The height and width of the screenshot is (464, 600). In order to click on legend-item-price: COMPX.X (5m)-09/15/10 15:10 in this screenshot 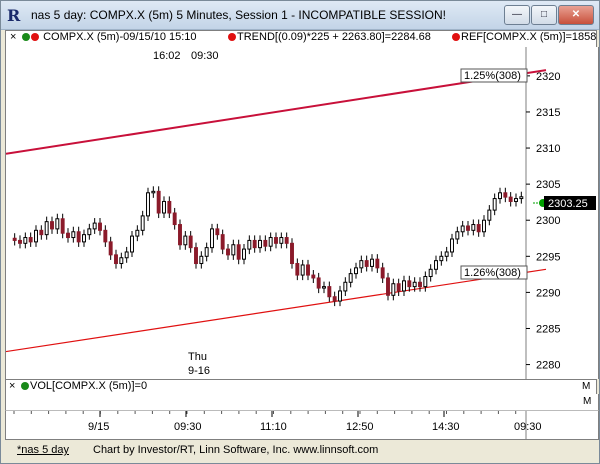, I will do `click(109, 37)`.